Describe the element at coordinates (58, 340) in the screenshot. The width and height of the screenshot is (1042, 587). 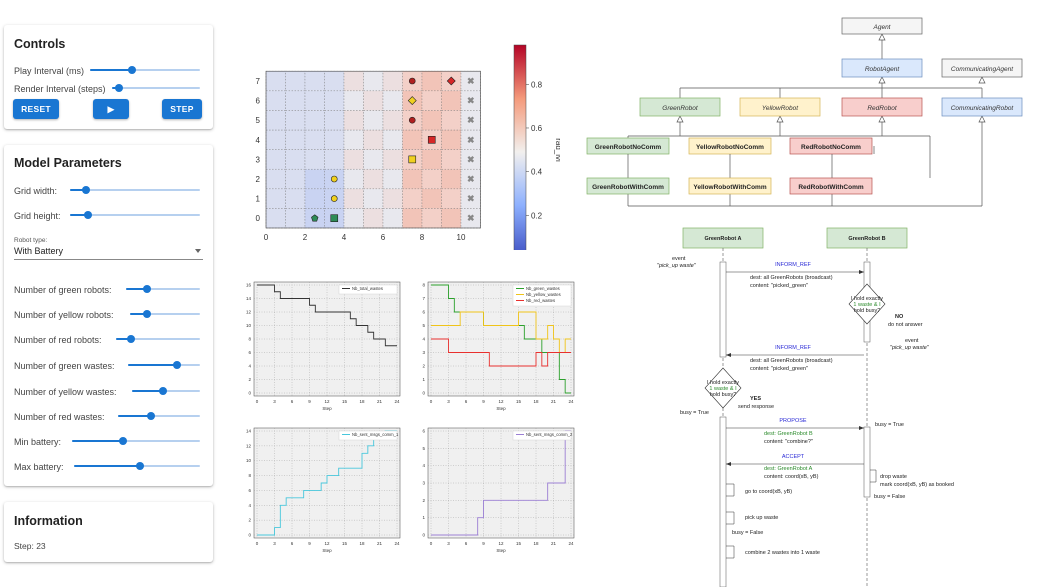
I see `red-robots-label: Number of red robots:` at that location.